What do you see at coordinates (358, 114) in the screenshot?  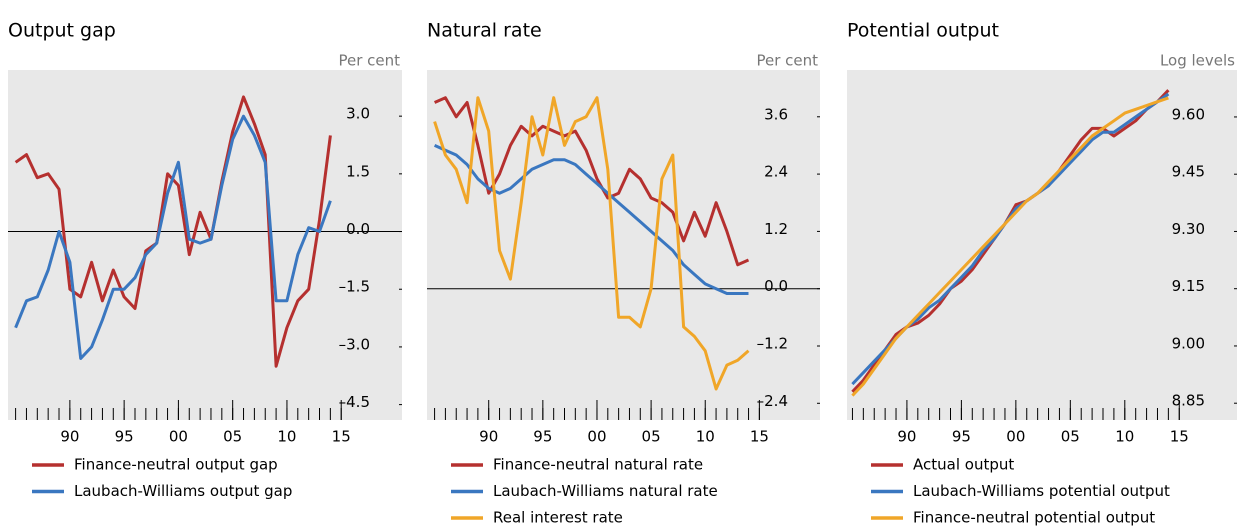 I see `y-tick-label: 3.0` at bounding box center [358, 114].